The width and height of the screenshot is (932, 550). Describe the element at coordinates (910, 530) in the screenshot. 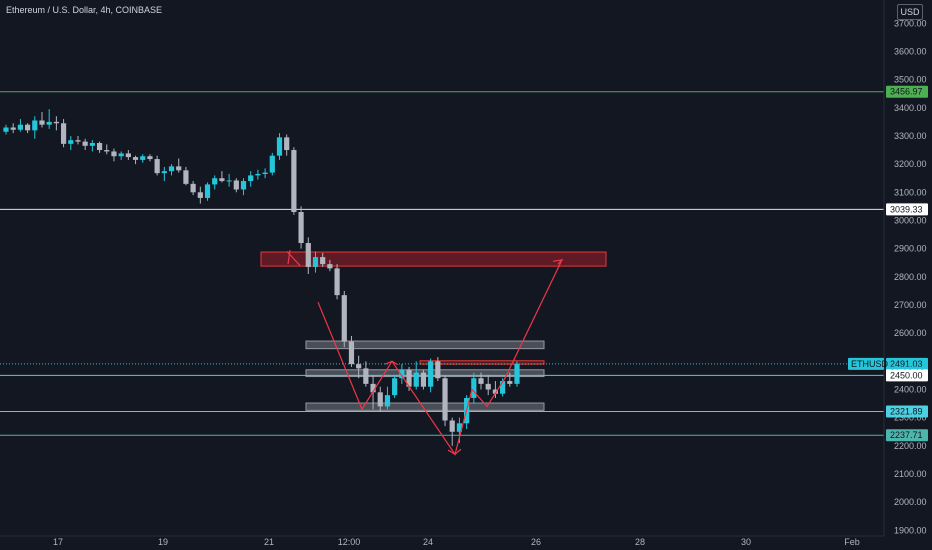

I see `y-tick-label: 1900.00` at that location.